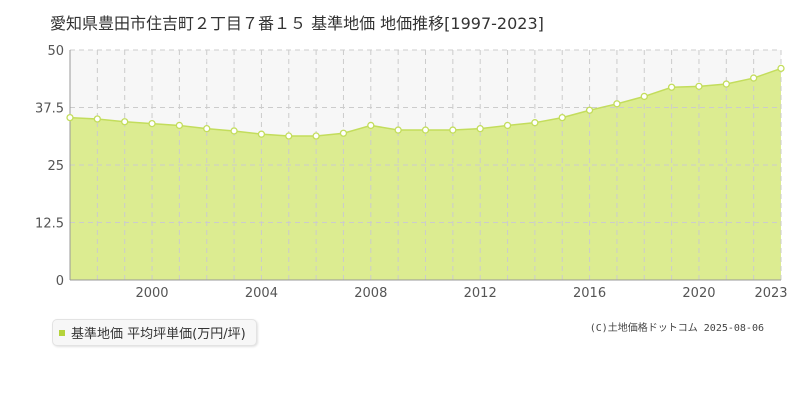 The height and width of the screenshot is (400, 800). Describe the element at coordinates (158, 334) in the screenshot. I see `legend-label: 基準地価 平均坪単価(万円/坪)` at that location.